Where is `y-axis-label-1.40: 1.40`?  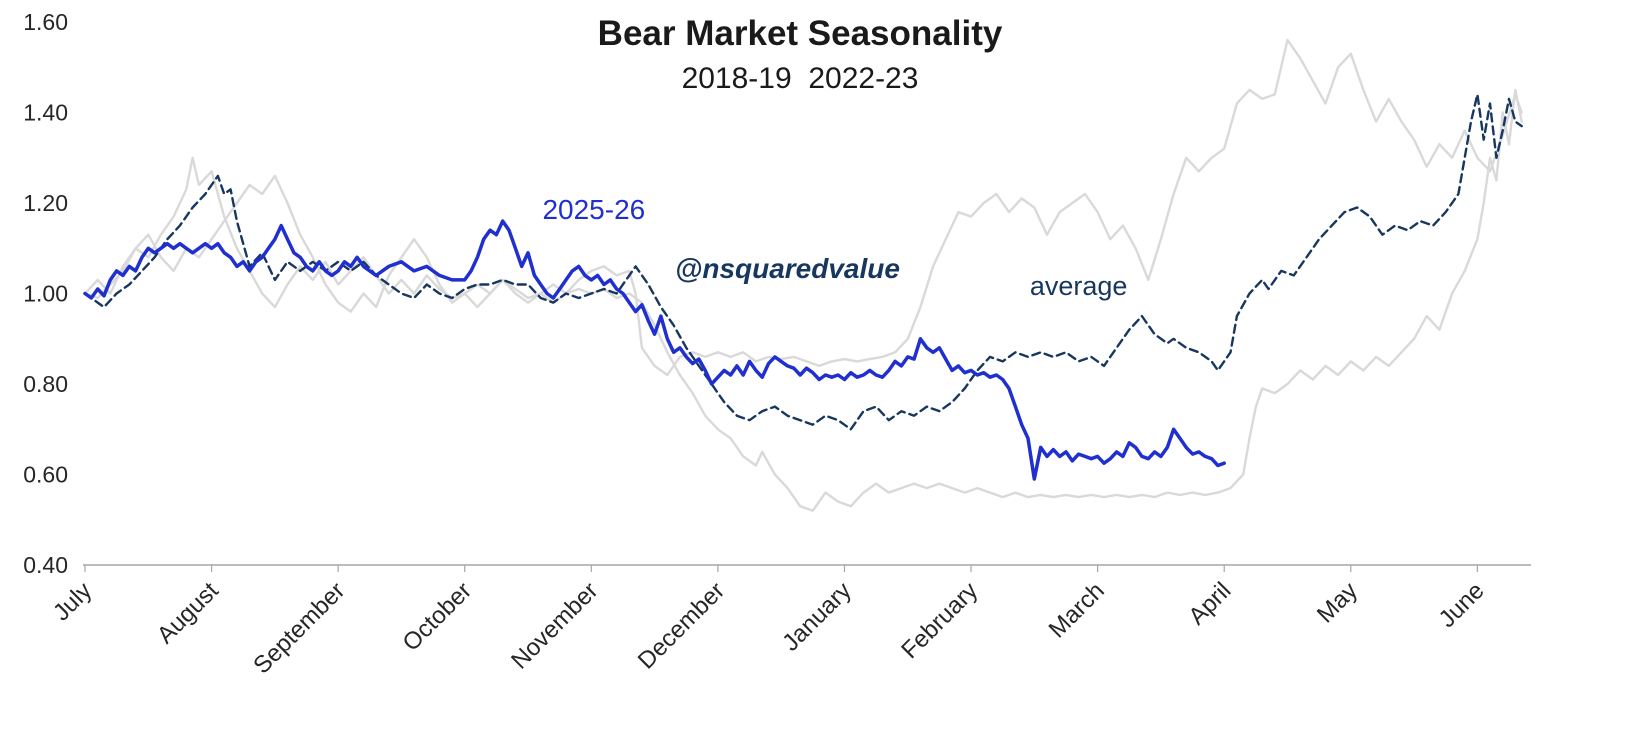 y-axis-label-1.40: 1.40 is located at coordinates (45, 113).